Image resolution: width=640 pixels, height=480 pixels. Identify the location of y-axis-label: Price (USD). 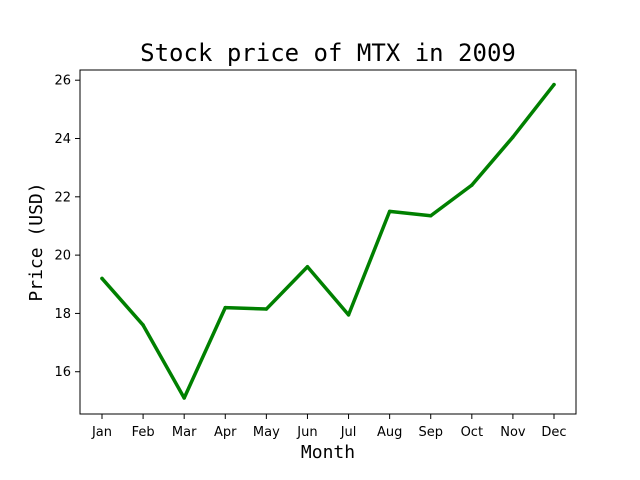
(36, 241).